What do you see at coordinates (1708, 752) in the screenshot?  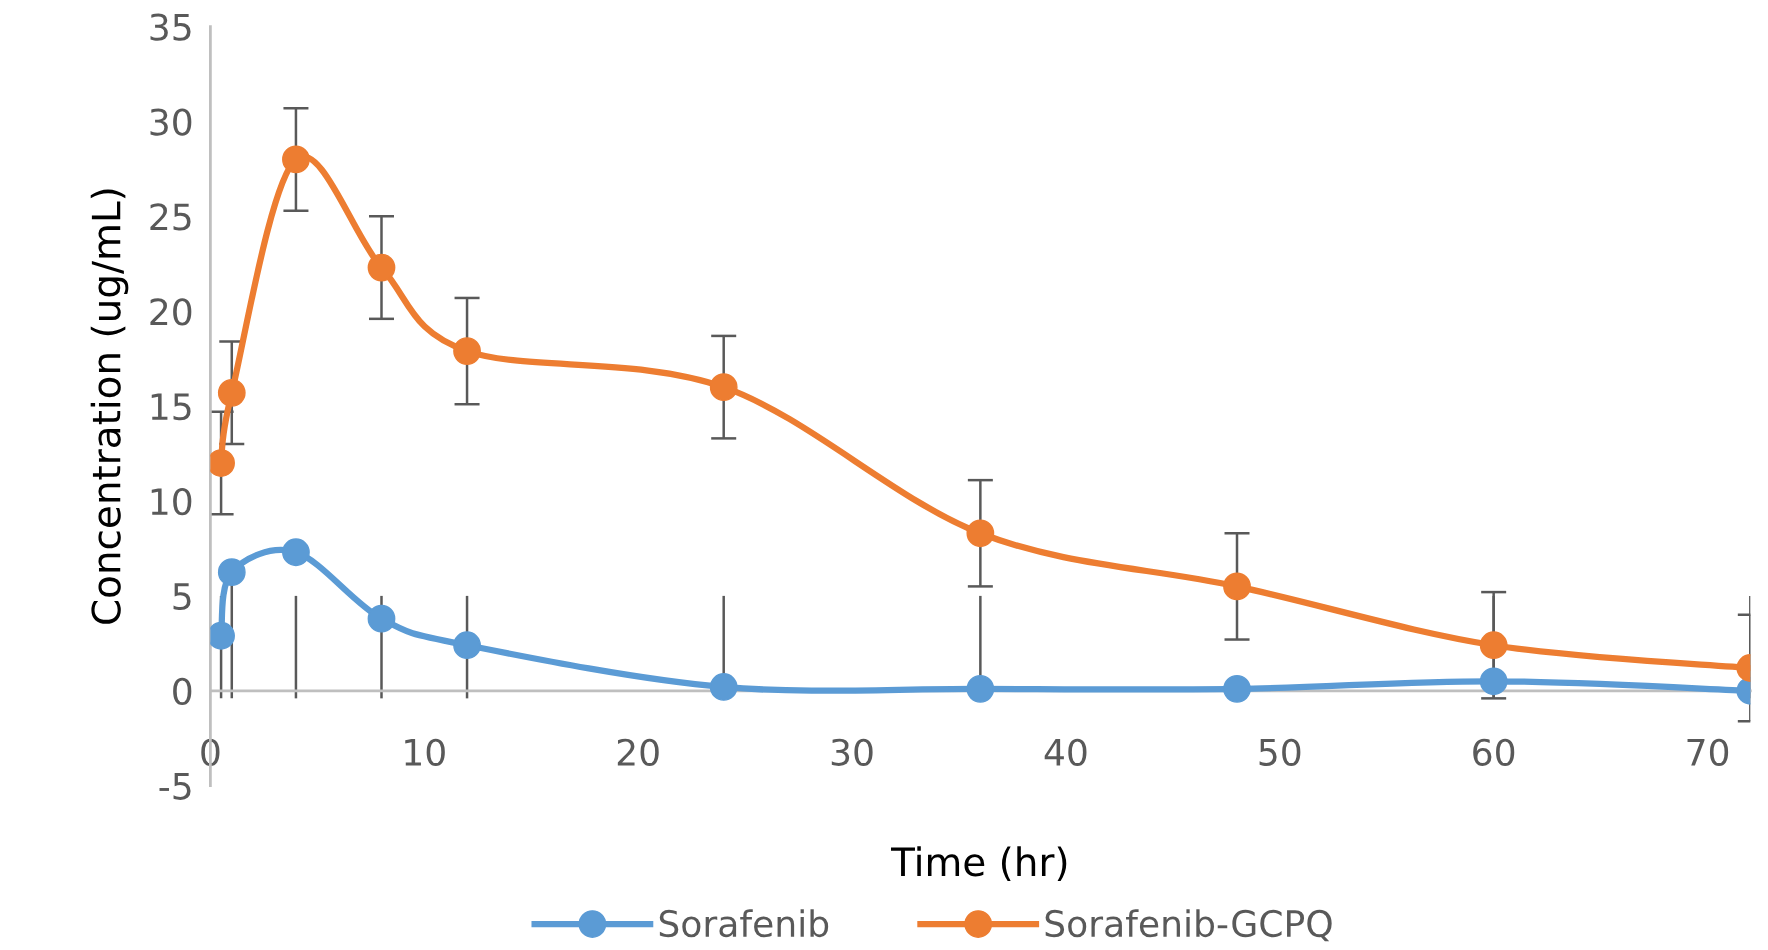 I see `x-tick-label: 70` at bounding box center [1708, 752].